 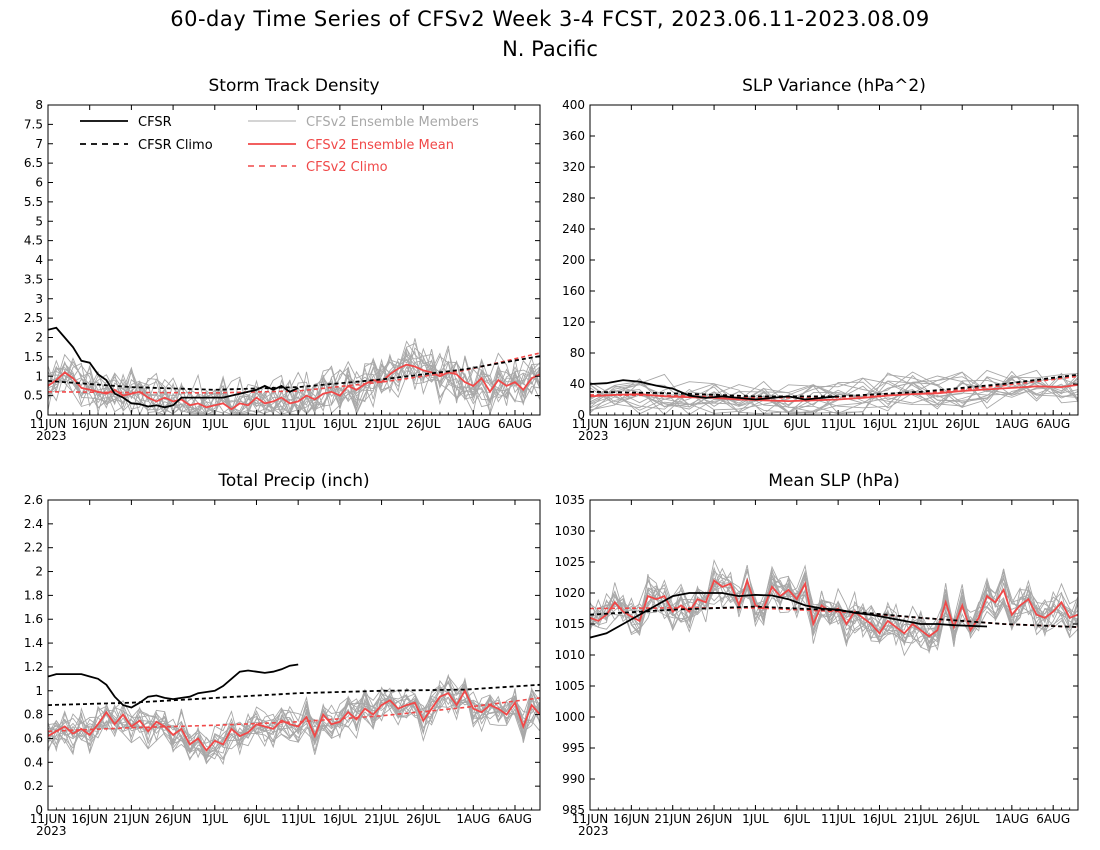 I want to click on y-tick-label: 0.2, so click(x=33, y=786).